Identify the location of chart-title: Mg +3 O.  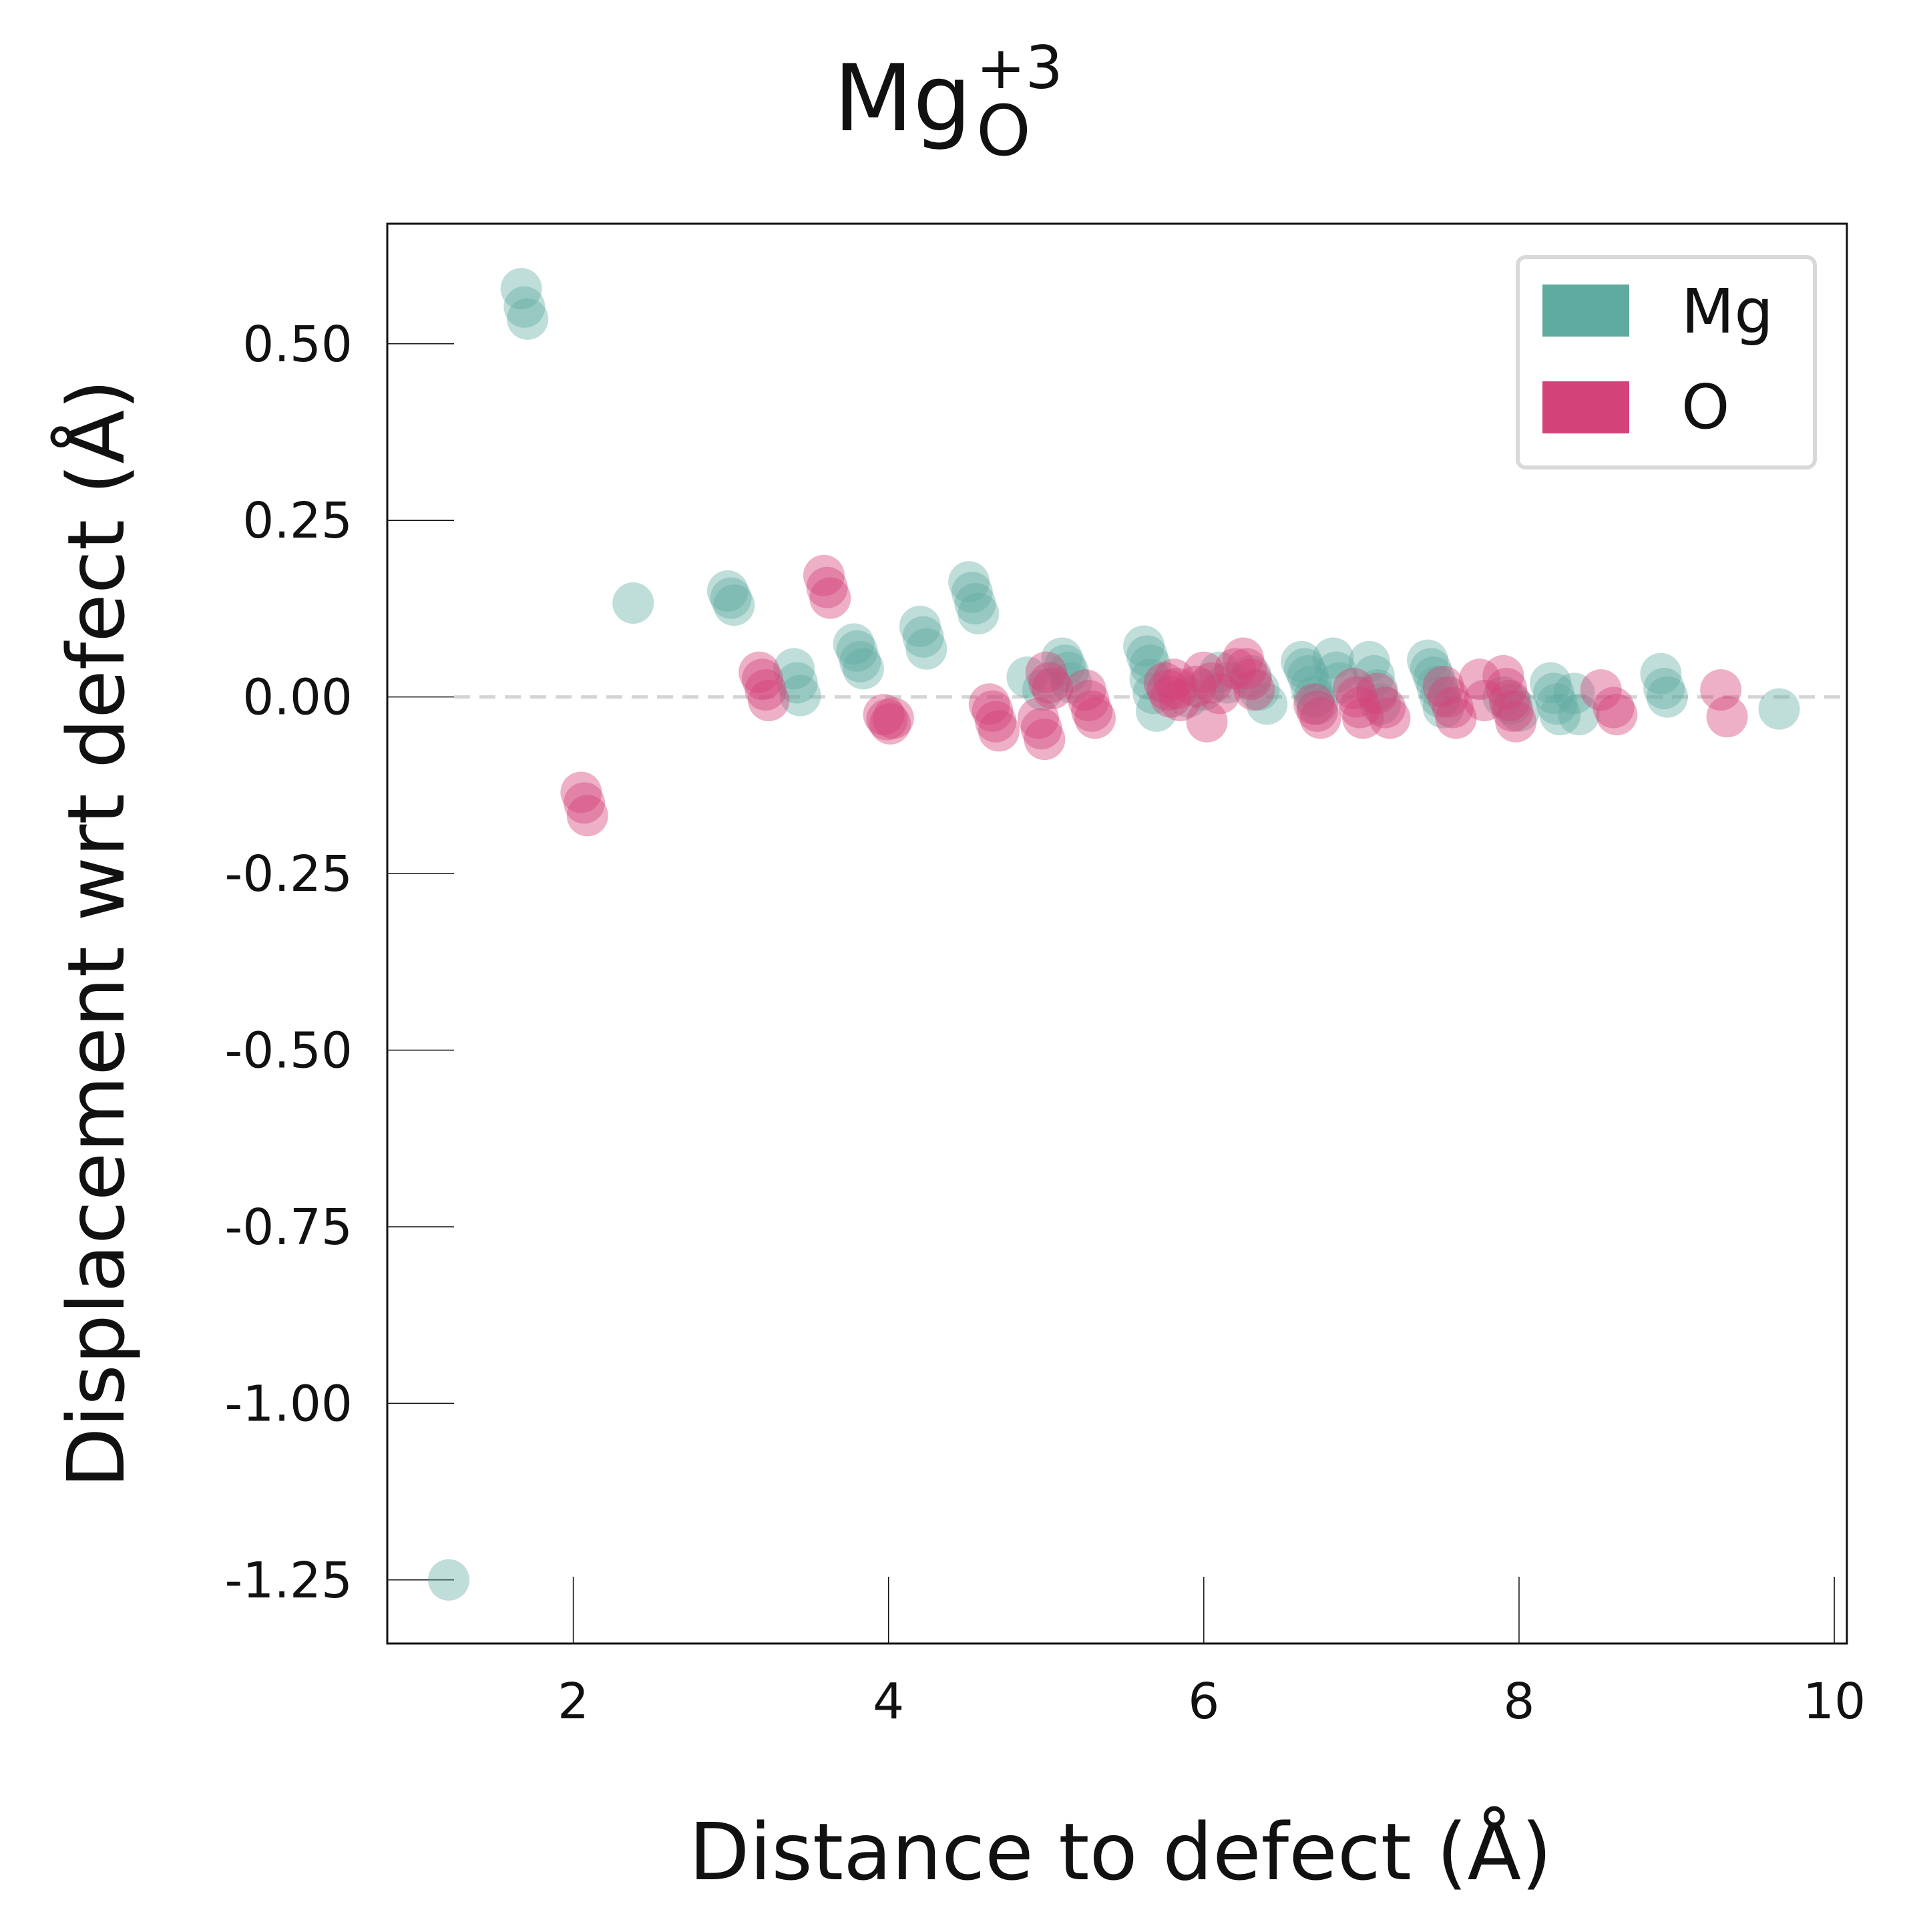
(947, 102).